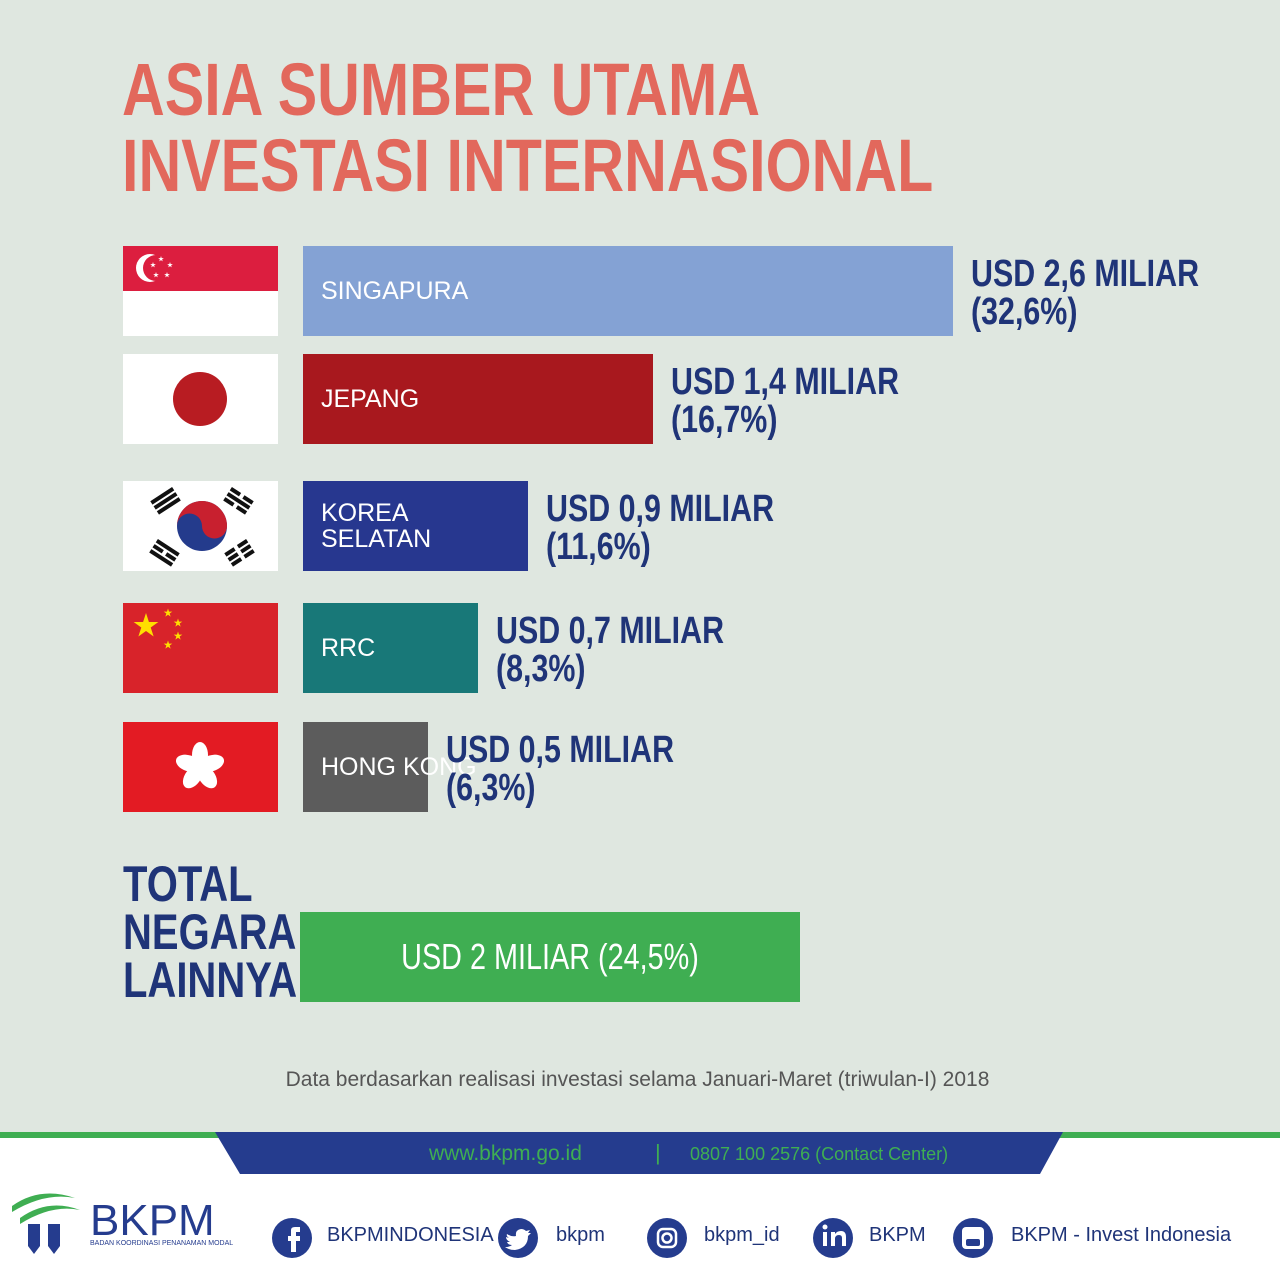  I want to click on social-youtube: BKPM - Invest Indonesia, so click(1121, 1235).